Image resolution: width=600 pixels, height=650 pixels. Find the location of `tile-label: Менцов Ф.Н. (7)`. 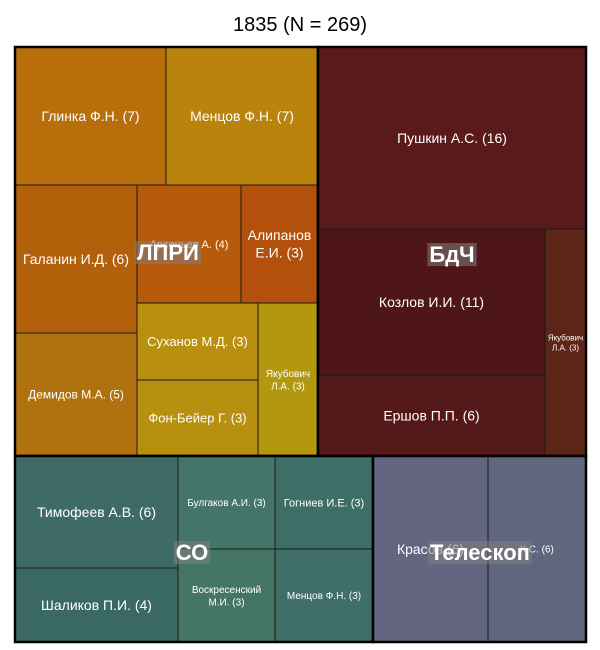

tile-label: Менцов Ф.Н. (7) is located at coordinates (242, 116).